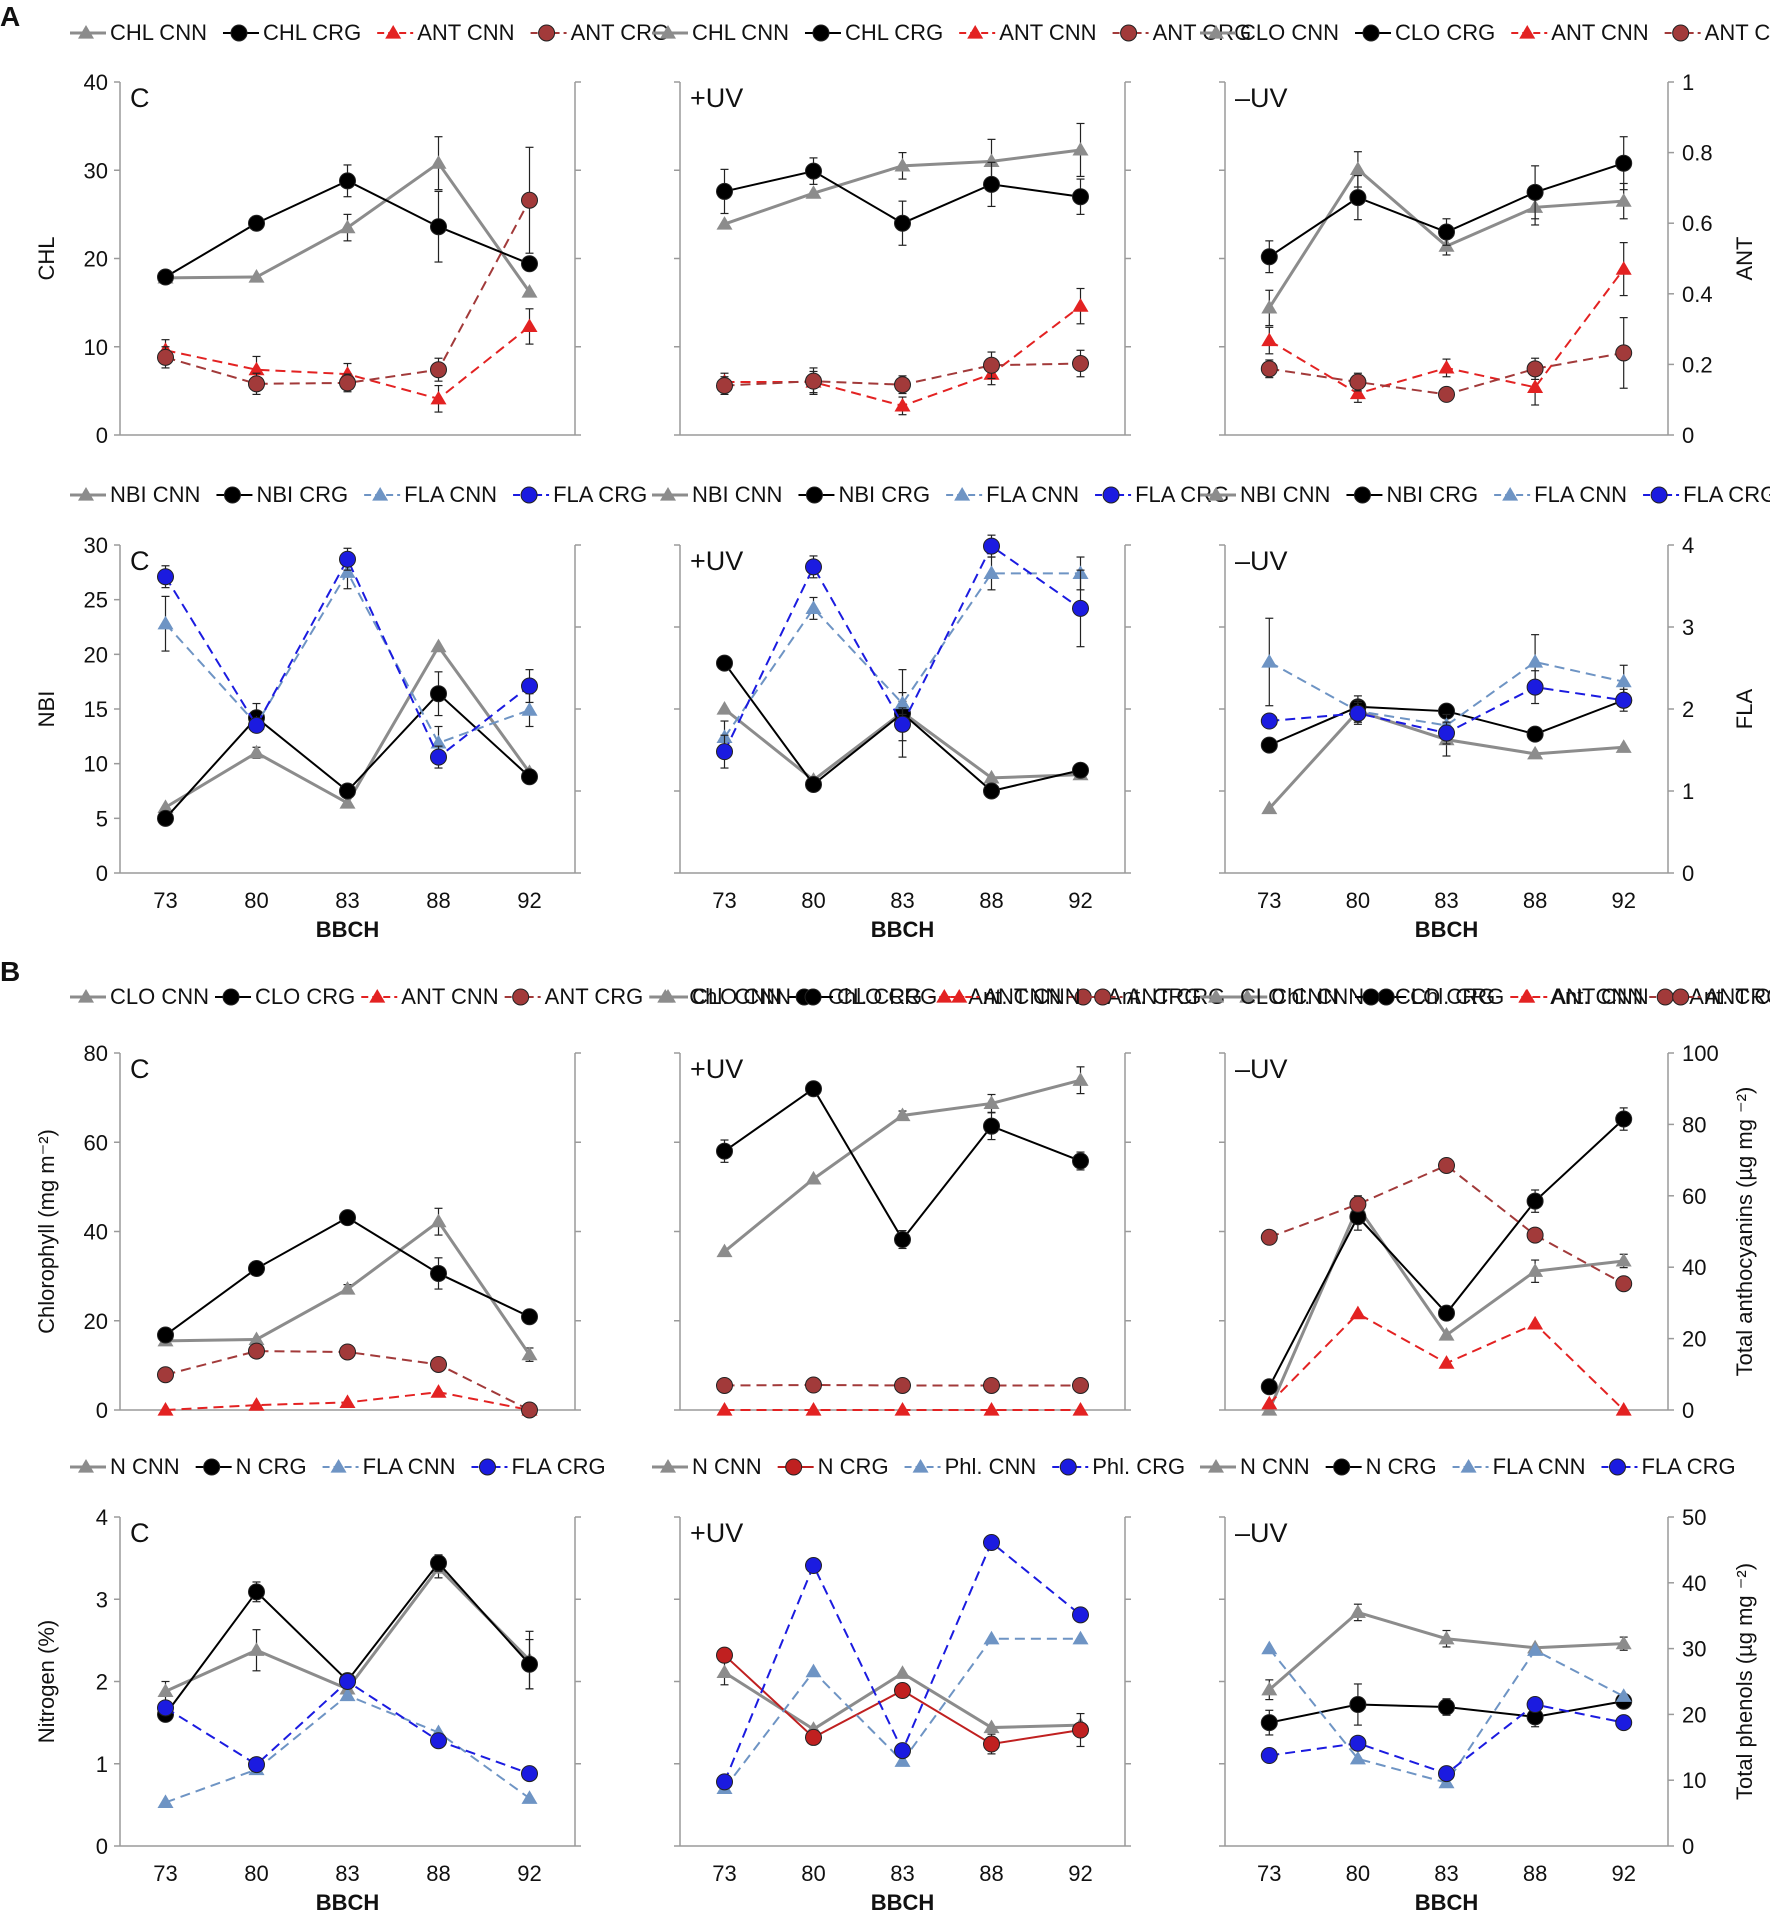  I want to click on panel-label: –UV, so click(1261, 561).